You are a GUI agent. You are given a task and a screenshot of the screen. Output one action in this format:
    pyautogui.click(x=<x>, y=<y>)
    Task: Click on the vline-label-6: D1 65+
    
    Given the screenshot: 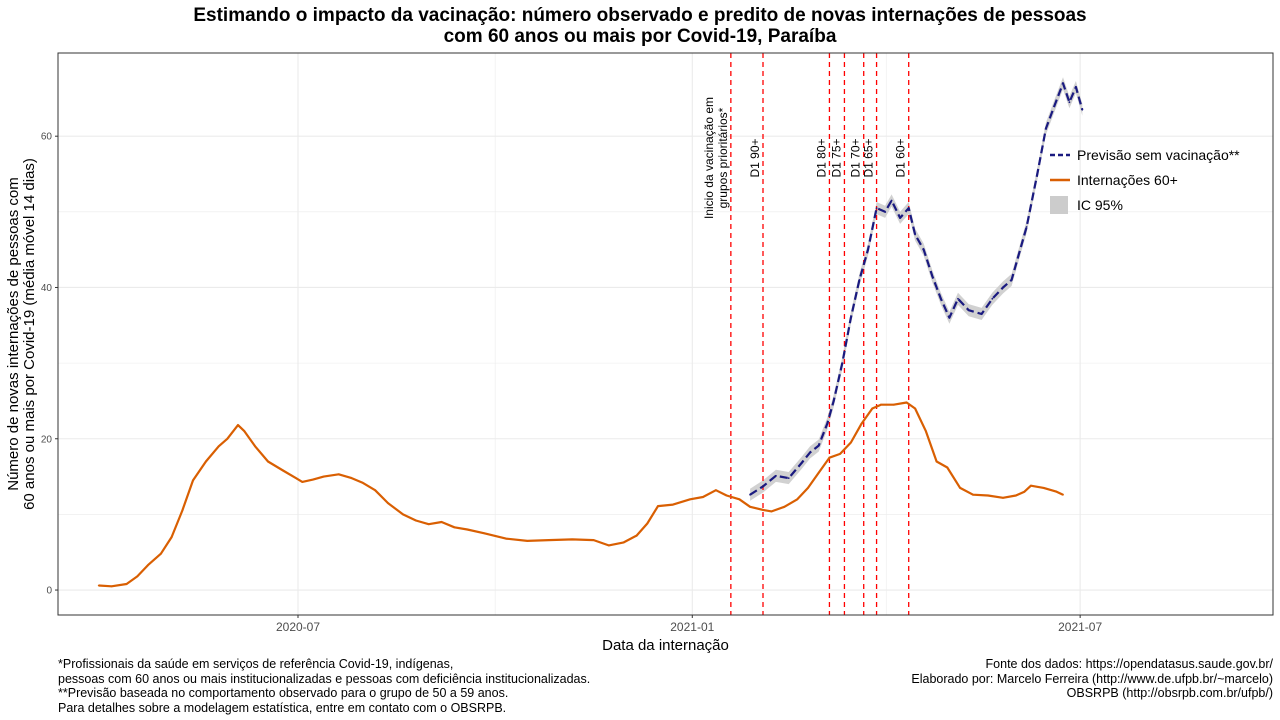 What is the action you would take?
    pyautogui.click(x=869, y=157)
    